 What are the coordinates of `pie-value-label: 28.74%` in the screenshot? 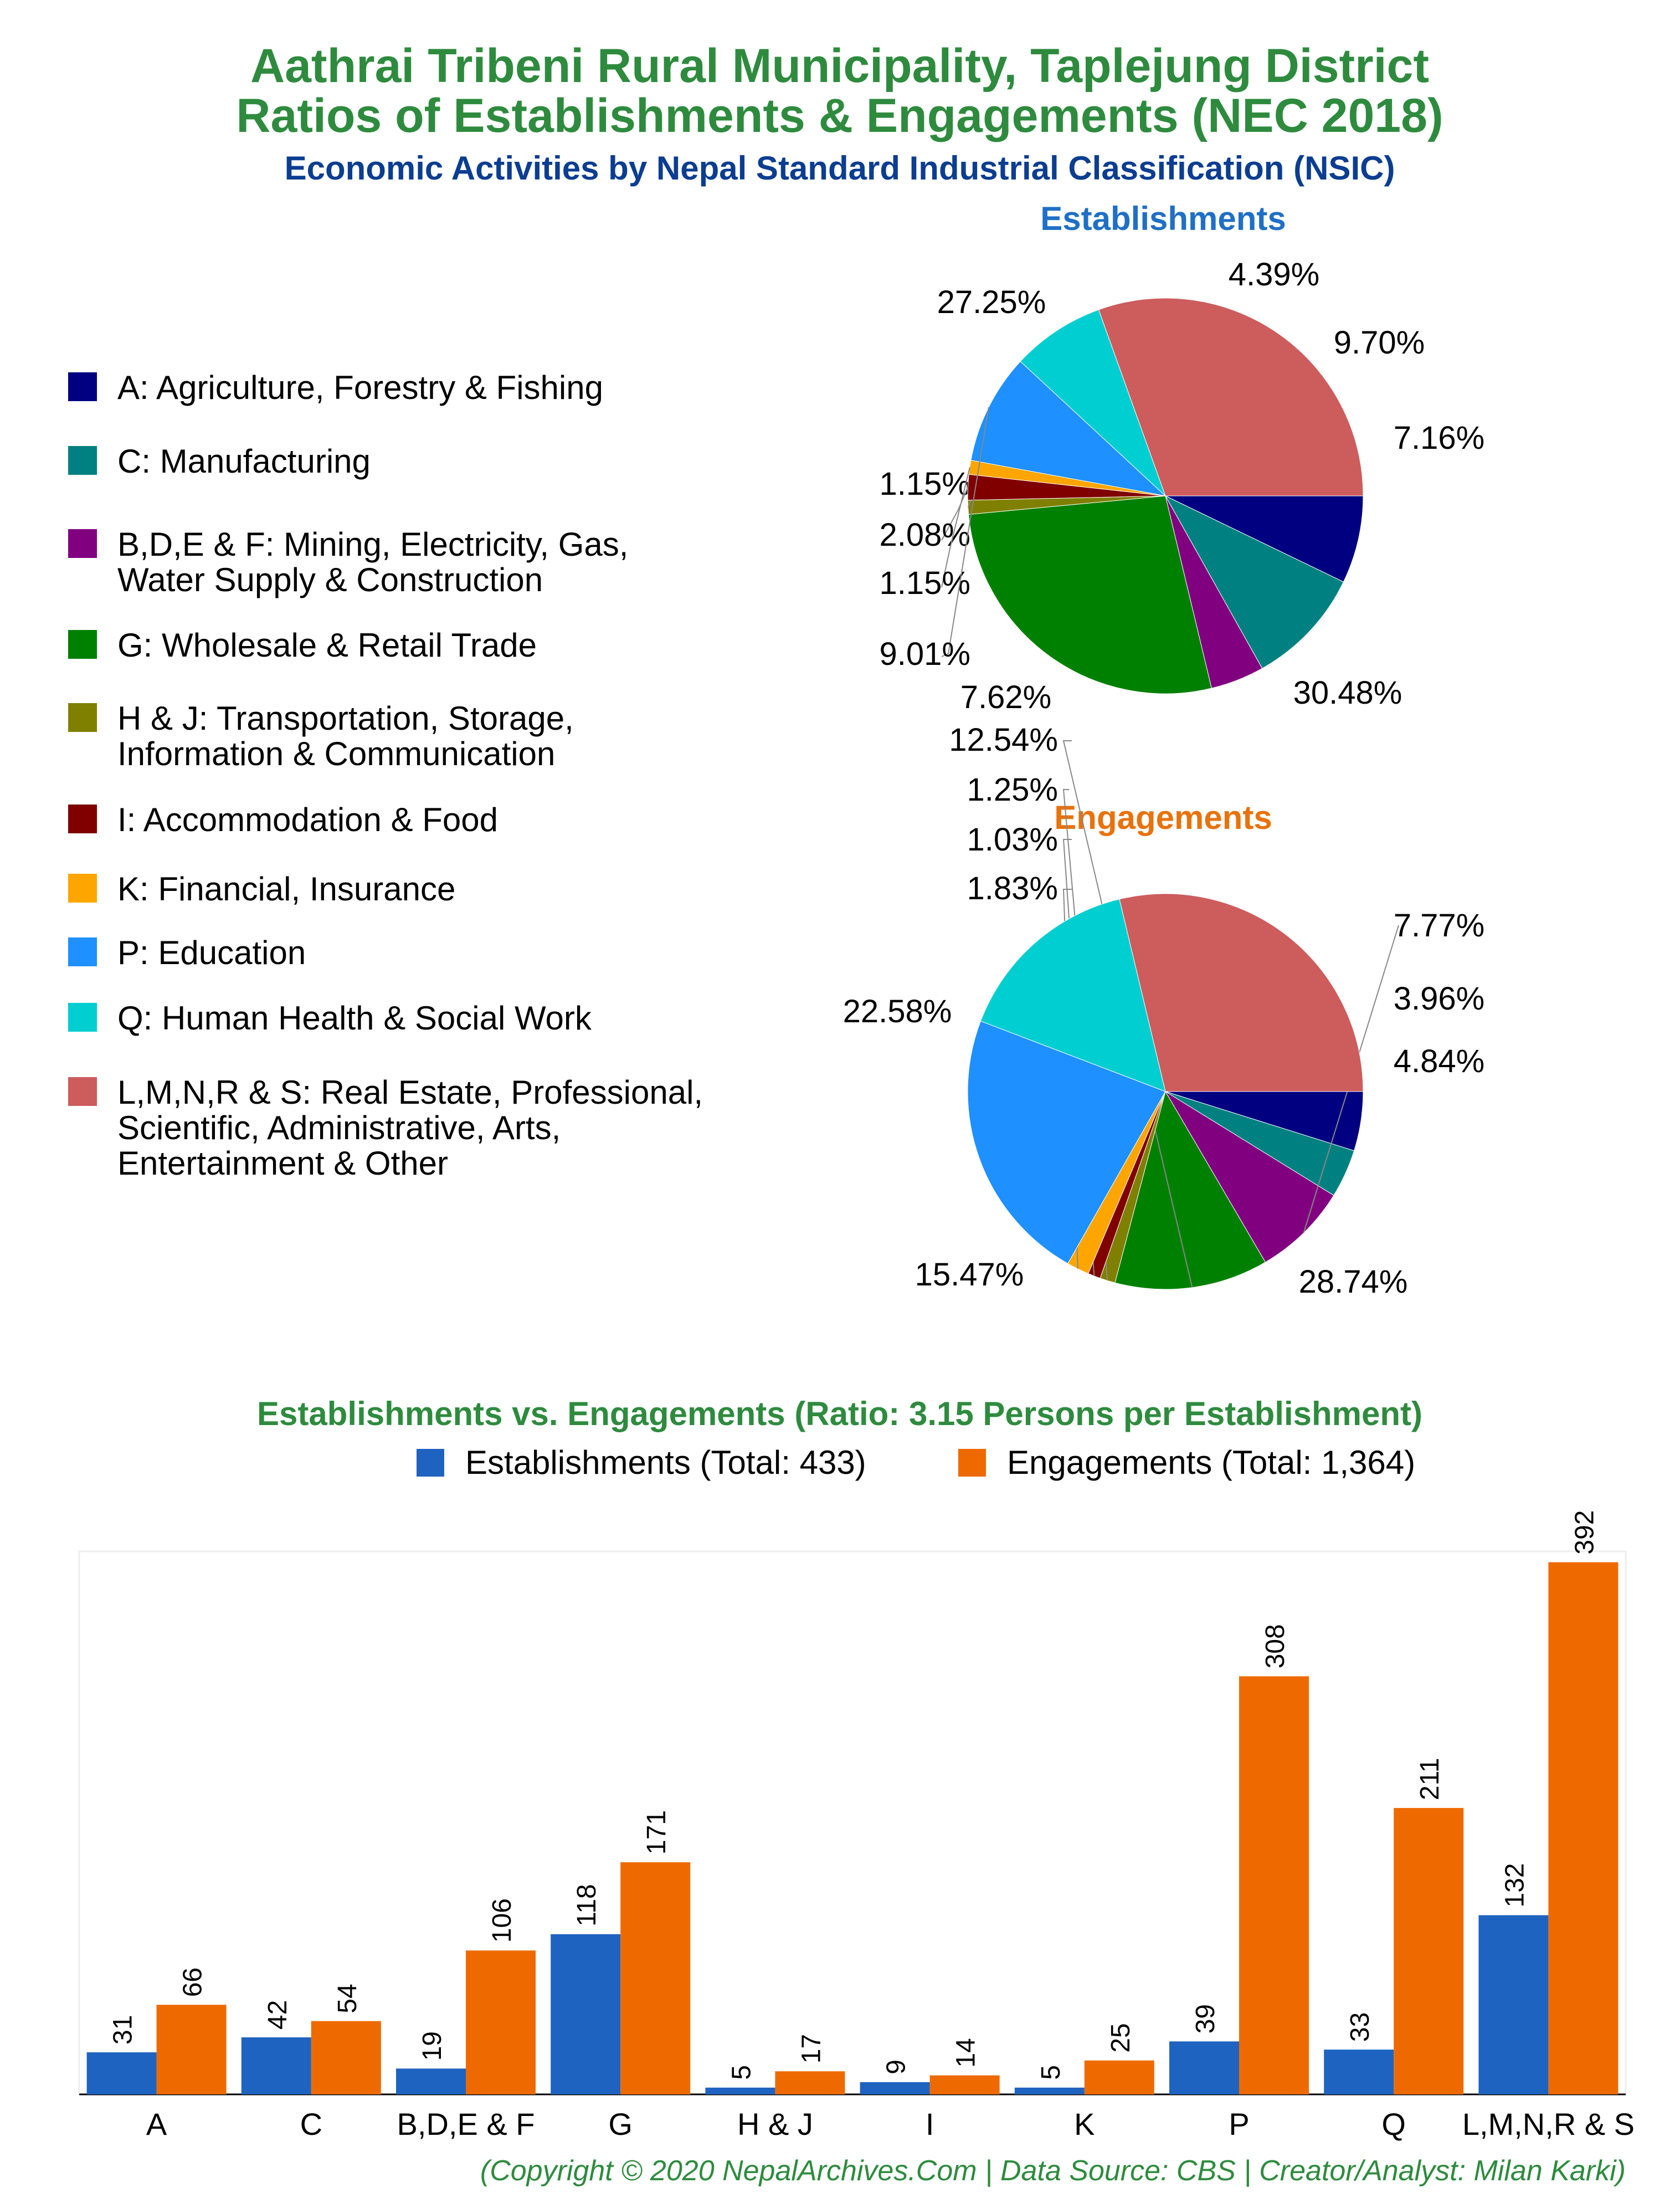 It's located at (1353, 1282).